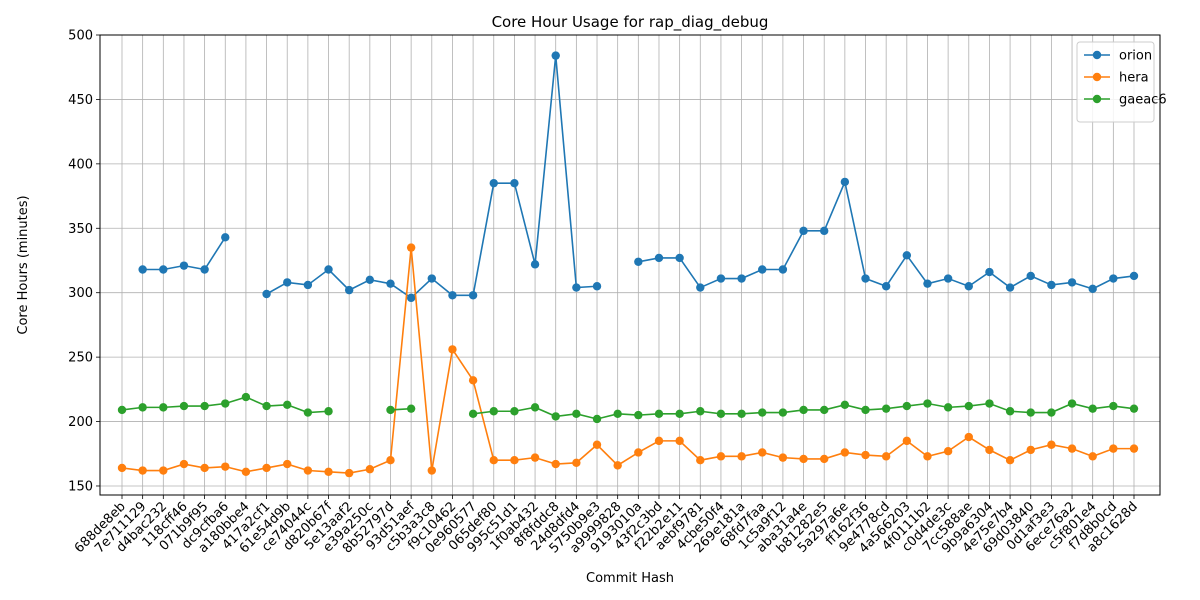 The width and height of the screenshot is (1200, 600). I want to click on legend: orion hera gaeac6, so click(1121, 82).